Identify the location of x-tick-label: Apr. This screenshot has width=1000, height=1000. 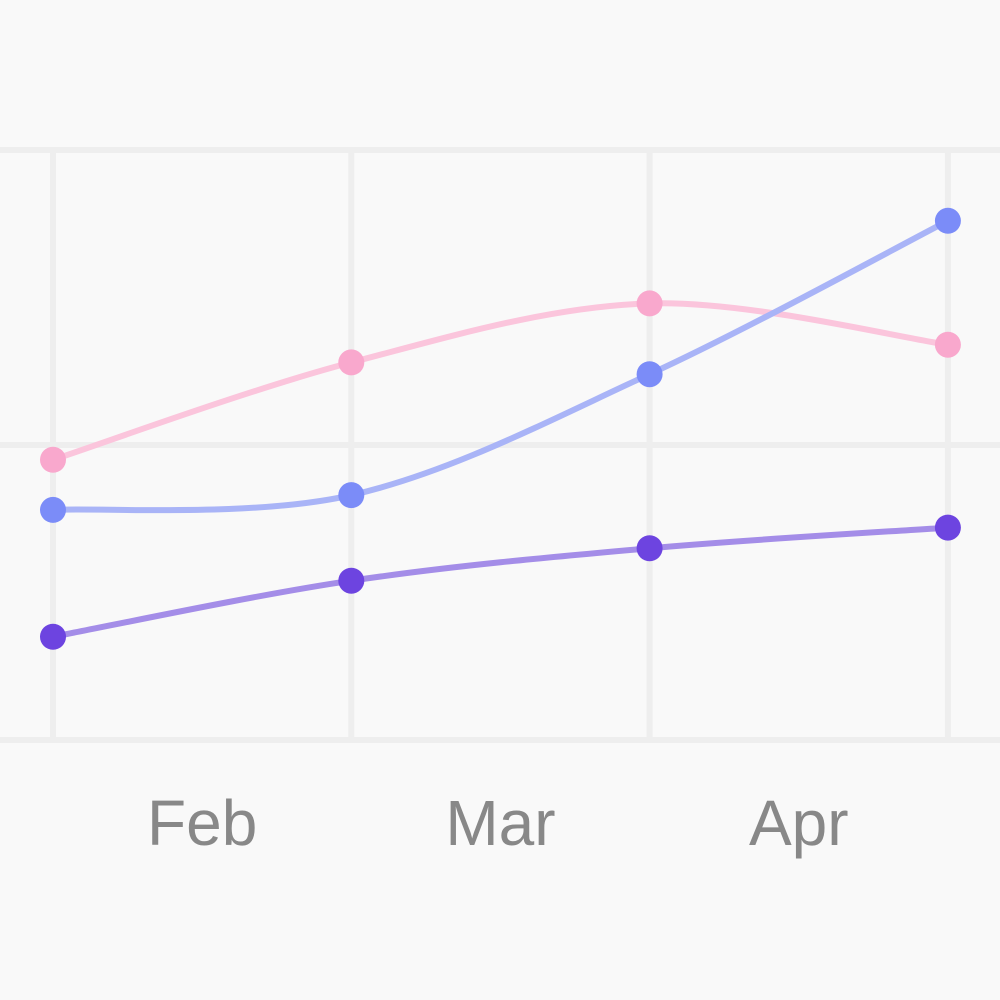
(799, 823).